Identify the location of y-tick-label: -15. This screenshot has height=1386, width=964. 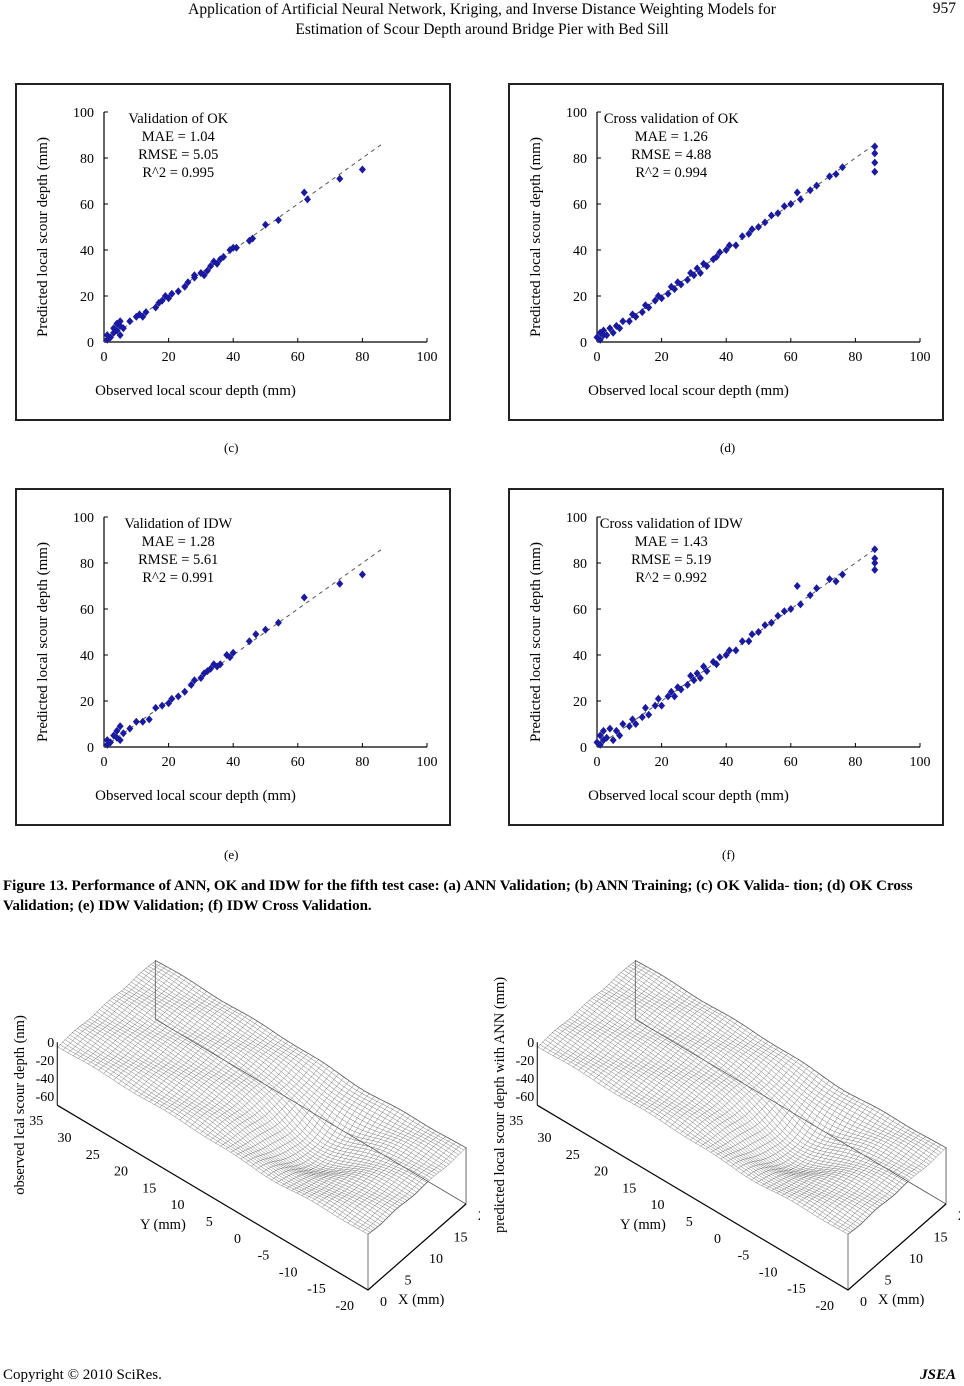
(796, 1289).